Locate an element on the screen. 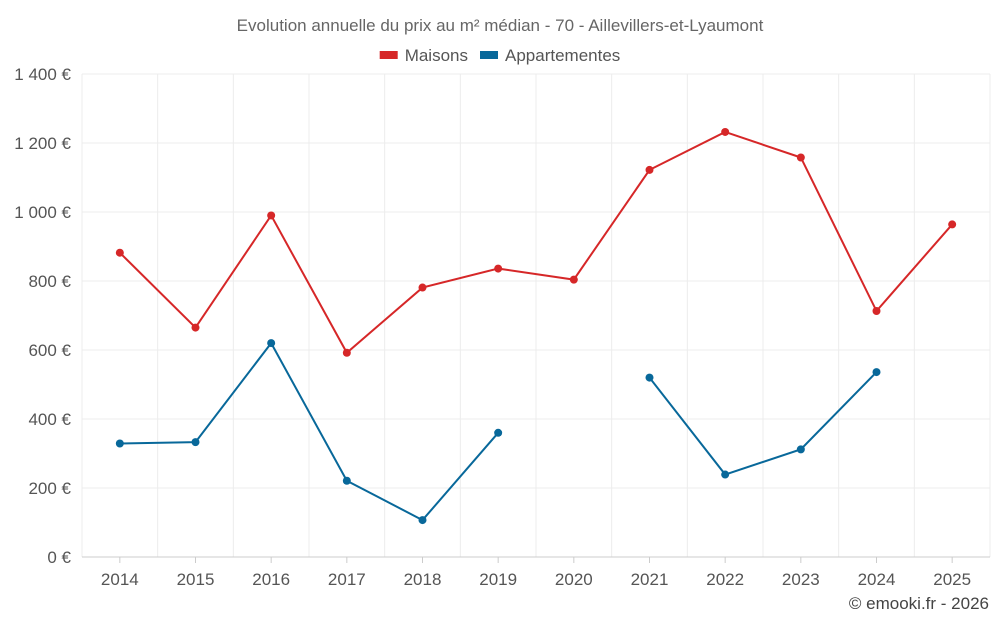  x-tick-label: 2015 is located at coordinates (196, 579).